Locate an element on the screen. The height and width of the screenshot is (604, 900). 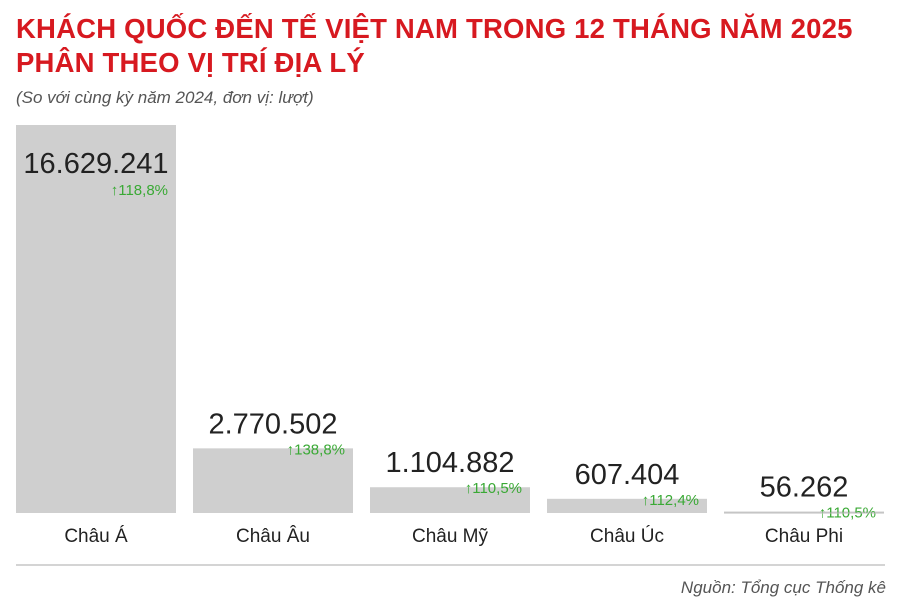
change-label-1: ↑118,8% is located at coordinates (139, 190).